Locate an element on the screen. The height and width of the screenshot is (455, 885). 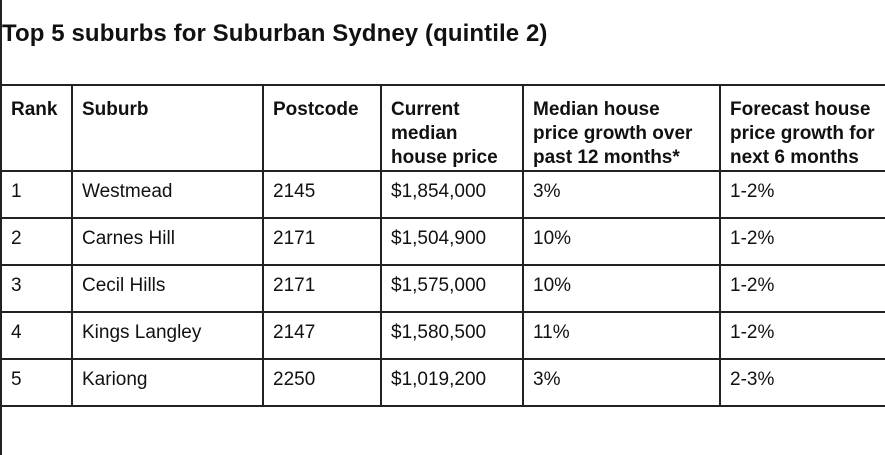
table-row: 4 Kings Langley 2147 $1,580,500 11% 1-2% is located at coordinates (442, 335).